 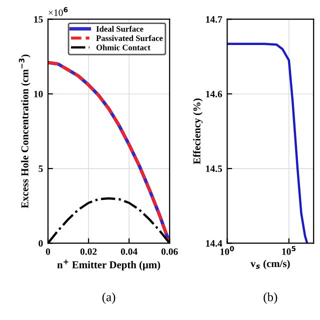 I want to click on x-tick-label: 10$^{0}$, so click(x=227, y=250).